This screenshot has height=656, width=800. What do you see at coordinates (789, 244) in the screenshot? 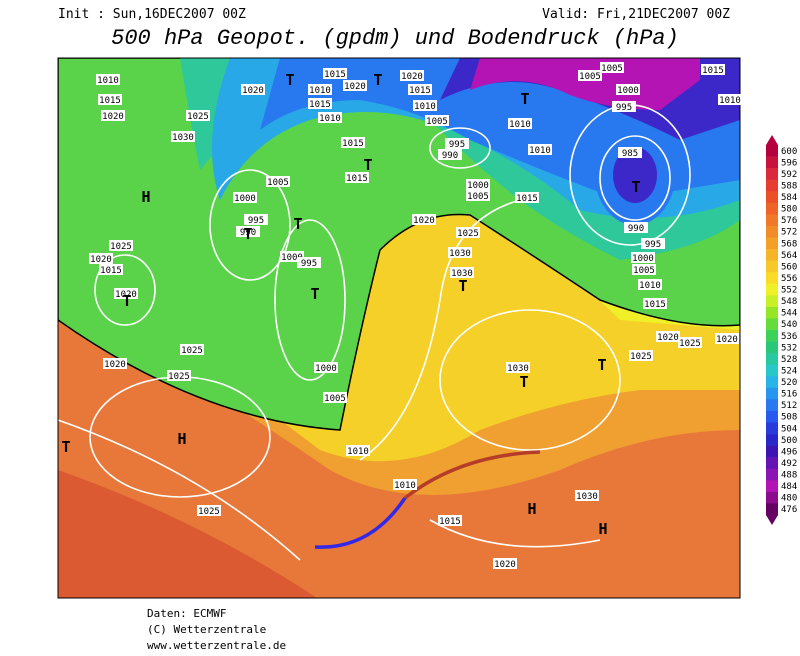
I see `colorbar-label: 568` at bounding box center [789, 244].